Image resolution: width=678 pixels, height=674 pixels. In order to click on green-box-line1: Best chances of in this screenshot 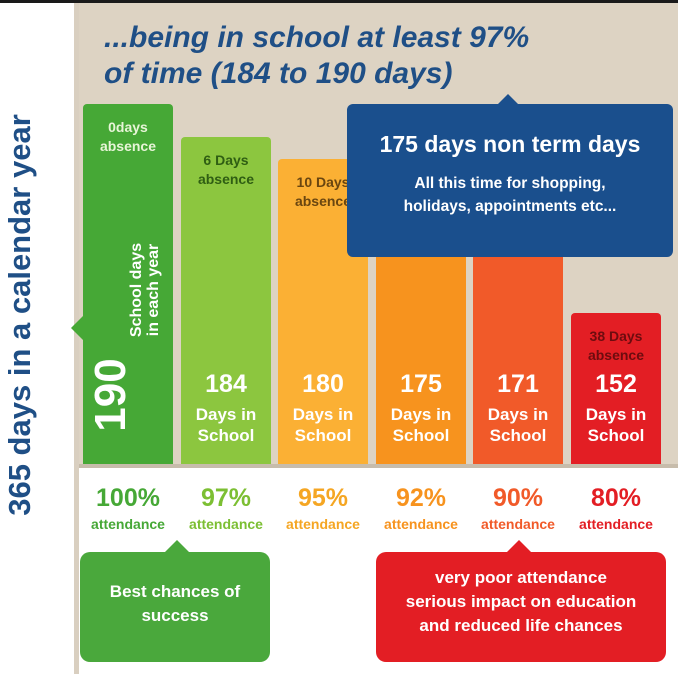, I will do `click(175, 591)`.